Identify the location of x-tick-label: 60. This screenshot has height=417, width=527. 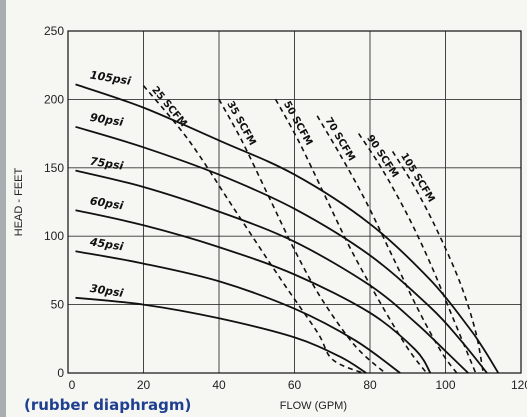
(295, 385).